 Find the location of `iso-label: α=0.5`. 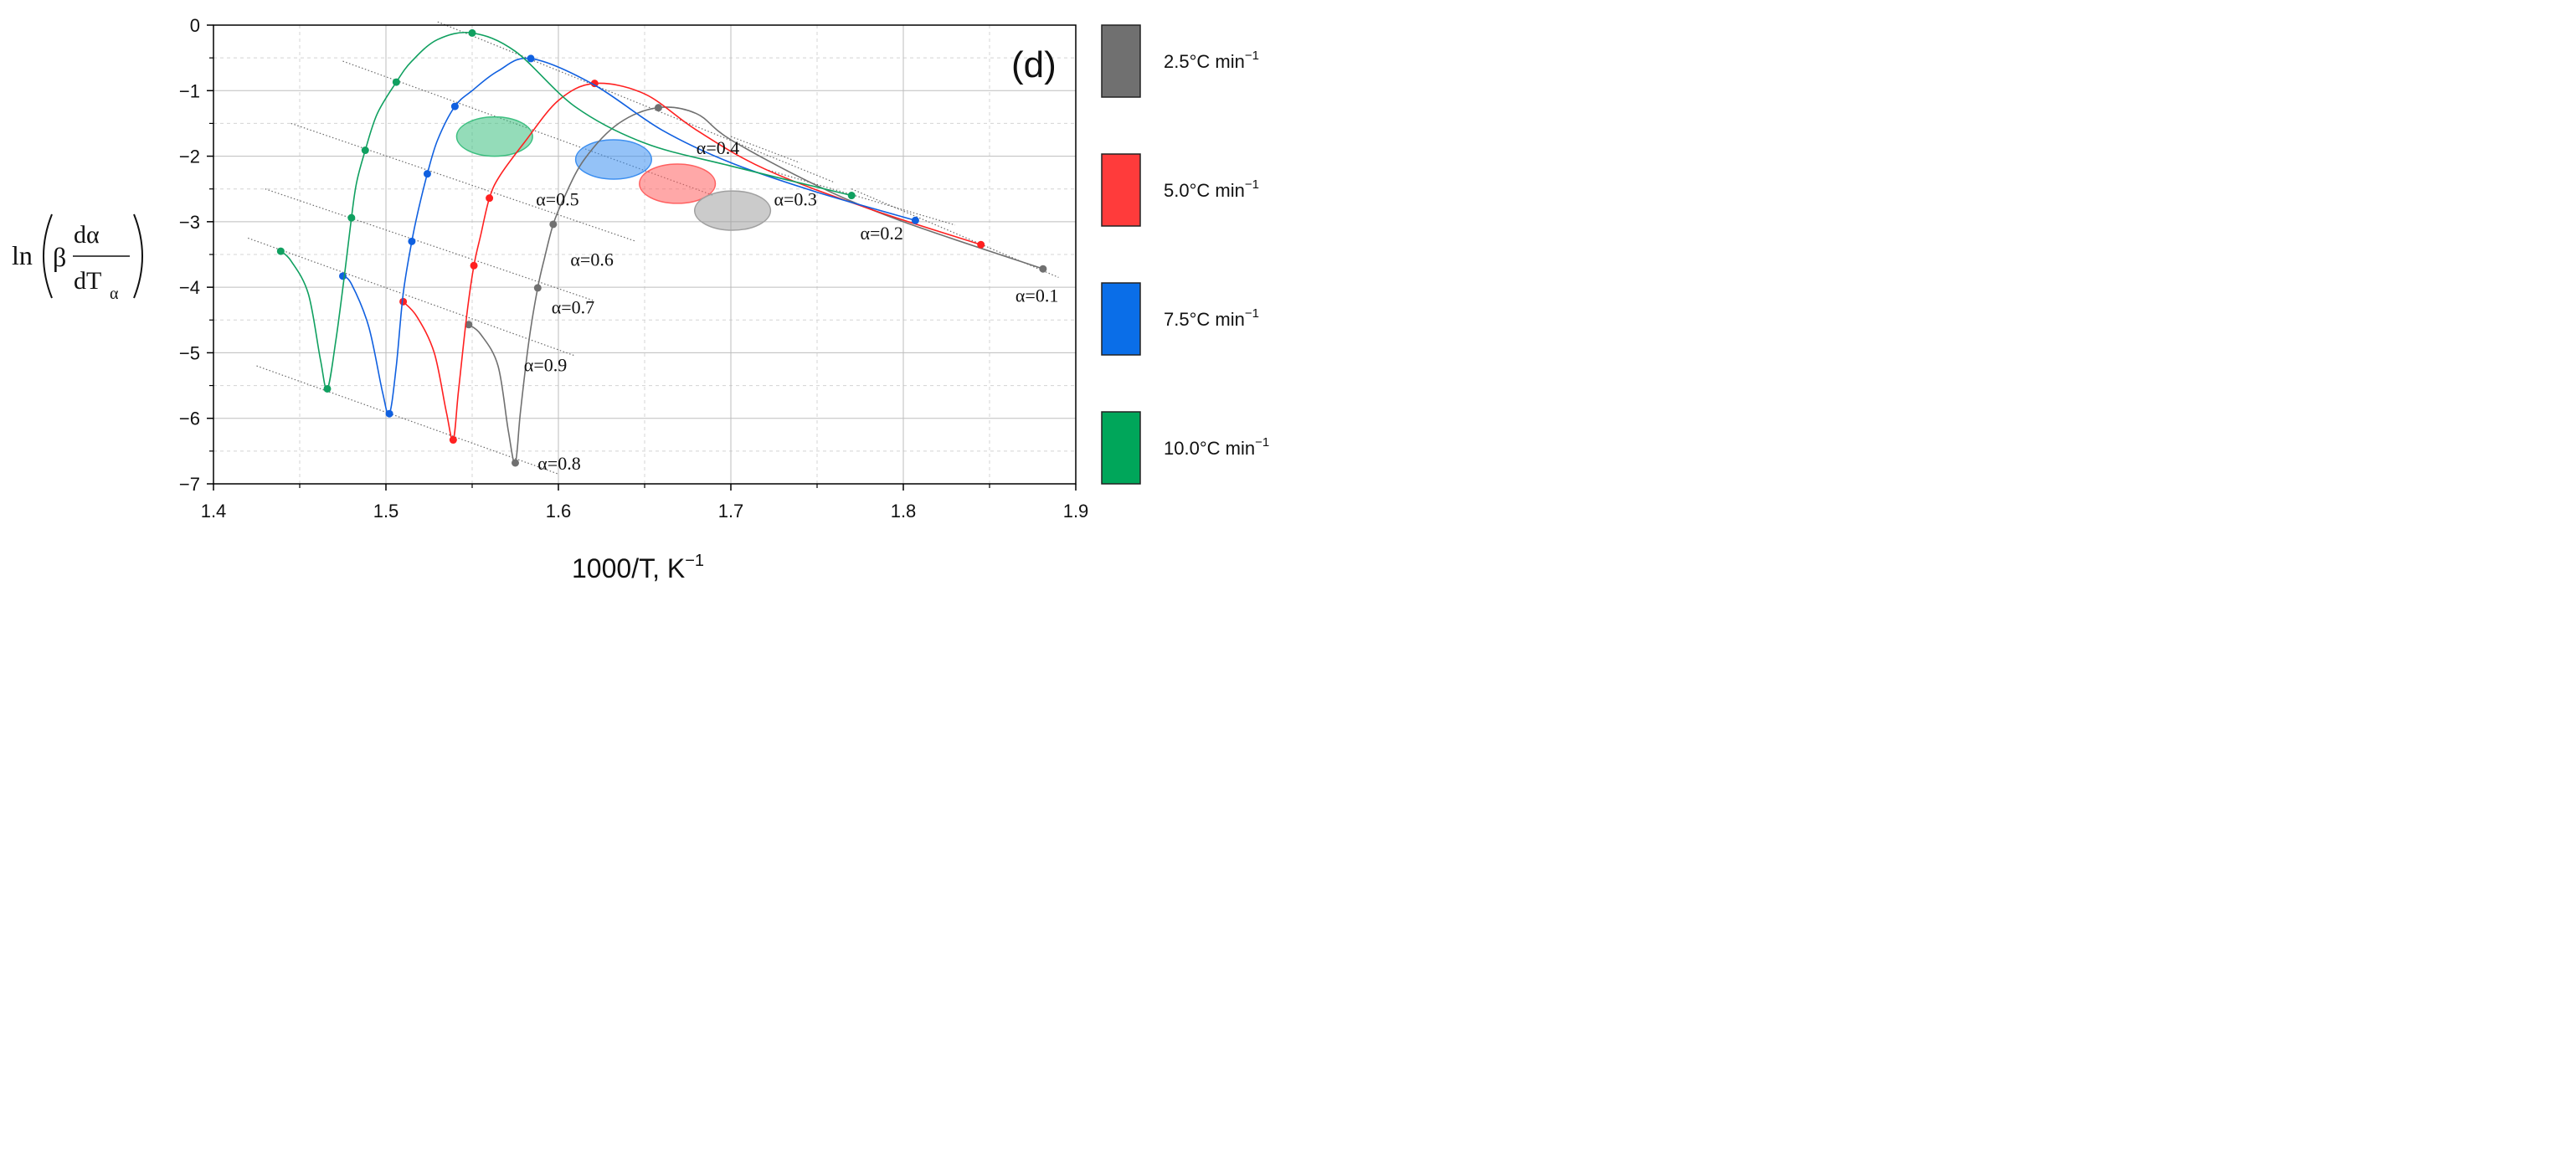

iso-label: α=0.5 is located at coordinates (557, 199).